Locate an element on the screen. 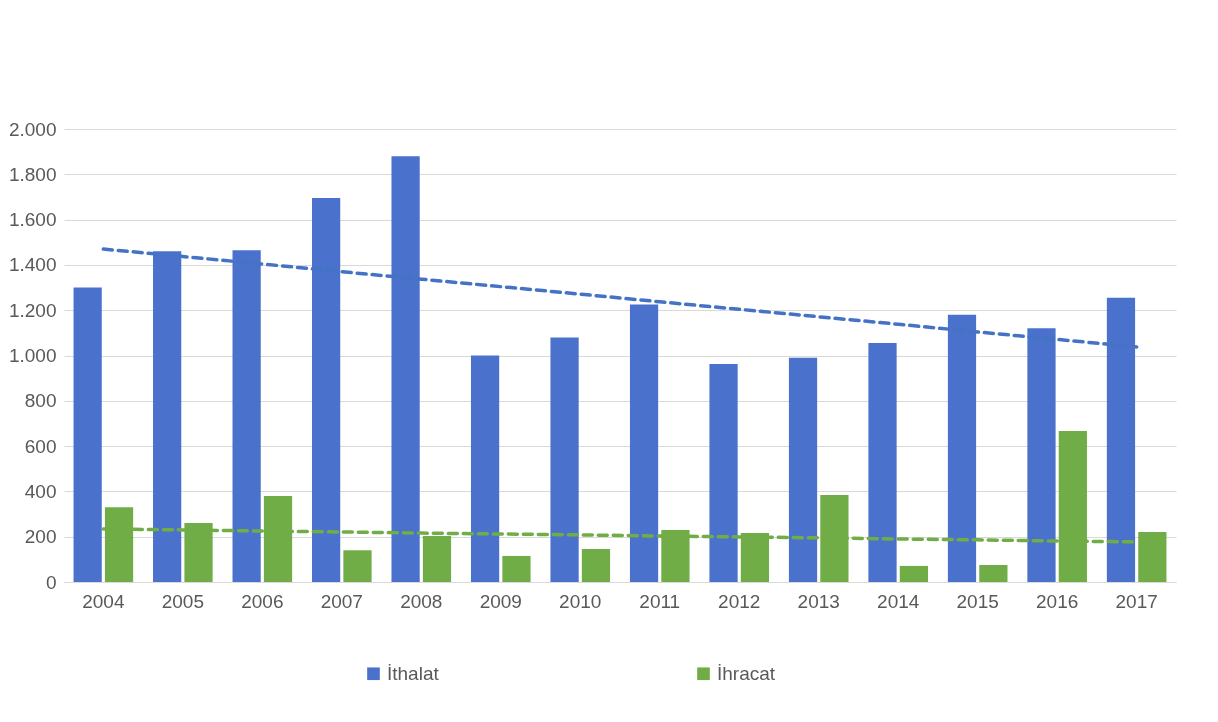 This screenshot has height=722, width=1218. y-tick-label: 0 is located at coordinates (51, 582).